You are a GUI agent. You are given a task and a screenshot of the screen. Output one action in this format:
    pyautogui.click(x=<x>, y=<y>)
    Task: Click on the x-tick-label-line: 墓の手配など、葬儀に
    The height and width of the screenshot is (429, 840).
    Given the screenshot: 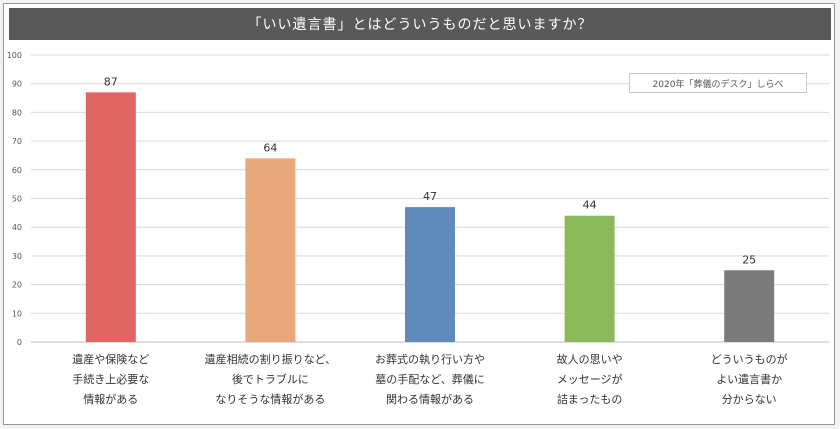 What is the action you would take?
    pyautogui.click(x=430, y=379)
    